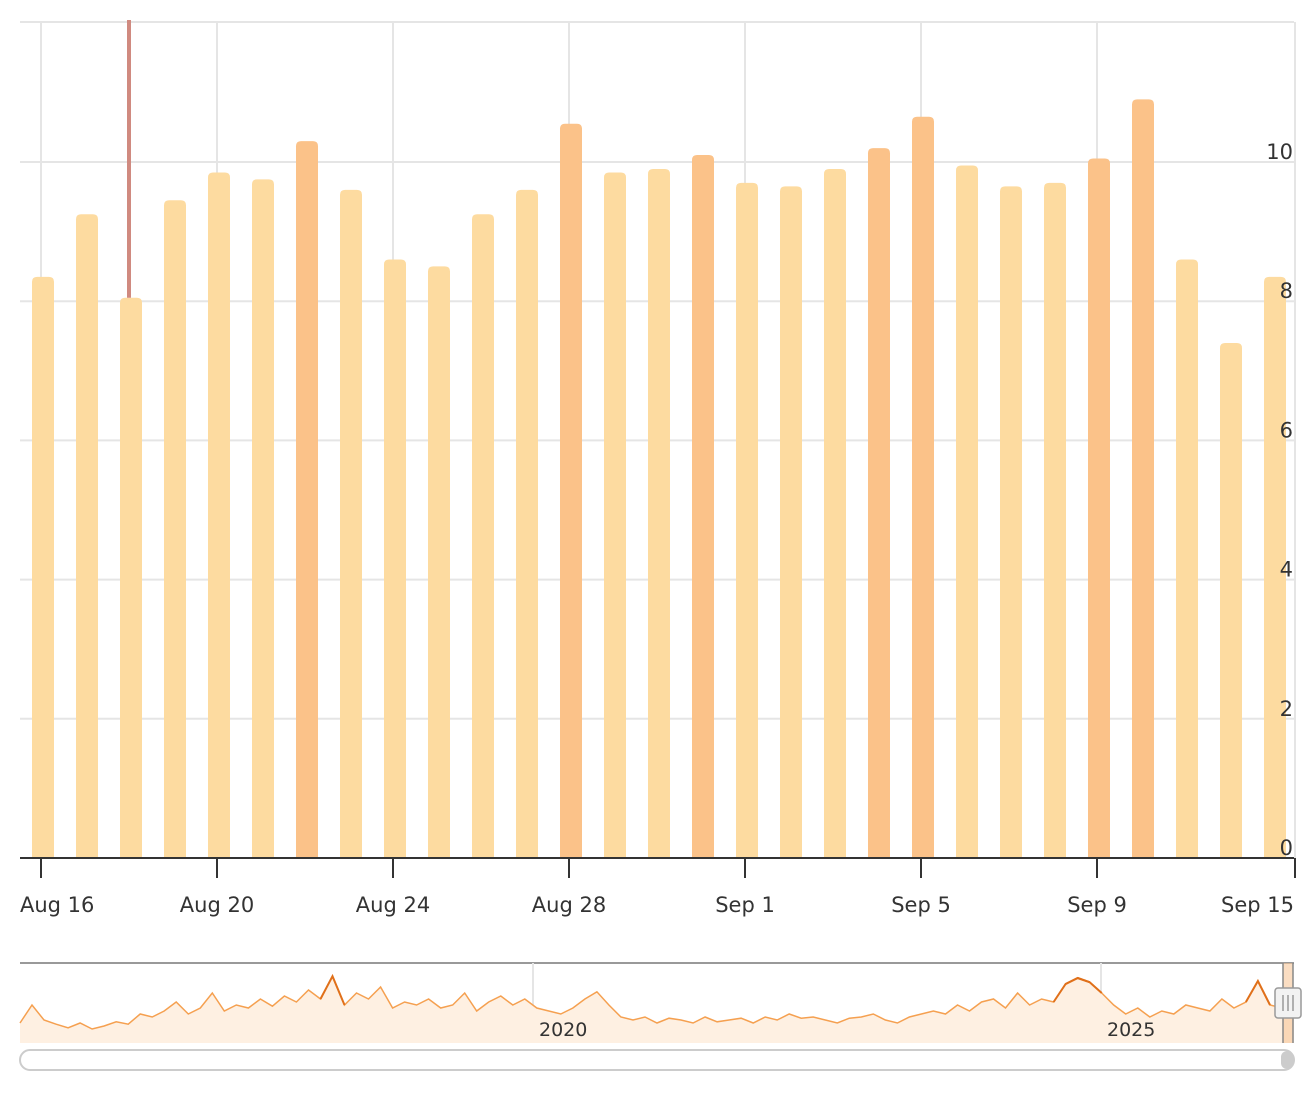 This screenshot has height=1104, width=1314. I want to click on x-tick-label: Sep 15, so click(1257, 905).